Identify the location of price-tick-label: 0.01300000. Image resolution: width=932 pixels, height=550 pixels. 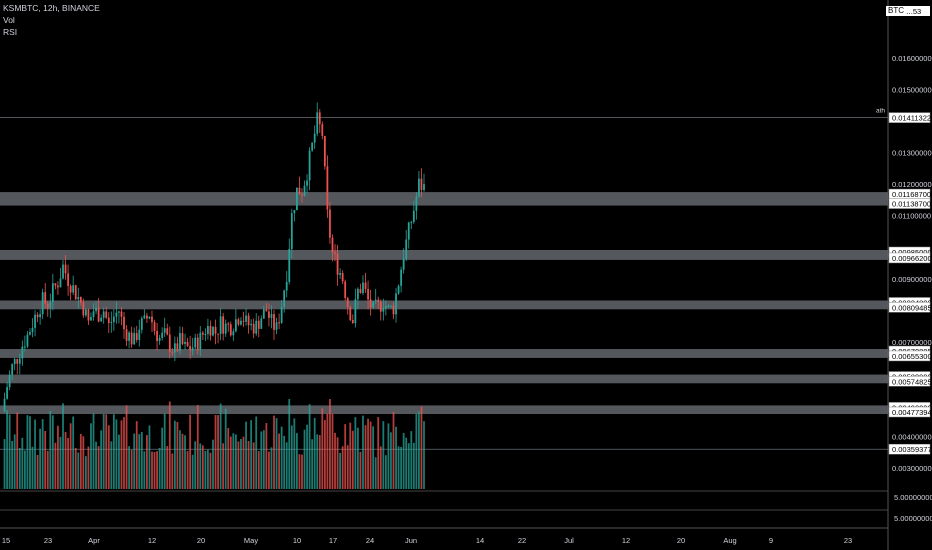
(912, 153).